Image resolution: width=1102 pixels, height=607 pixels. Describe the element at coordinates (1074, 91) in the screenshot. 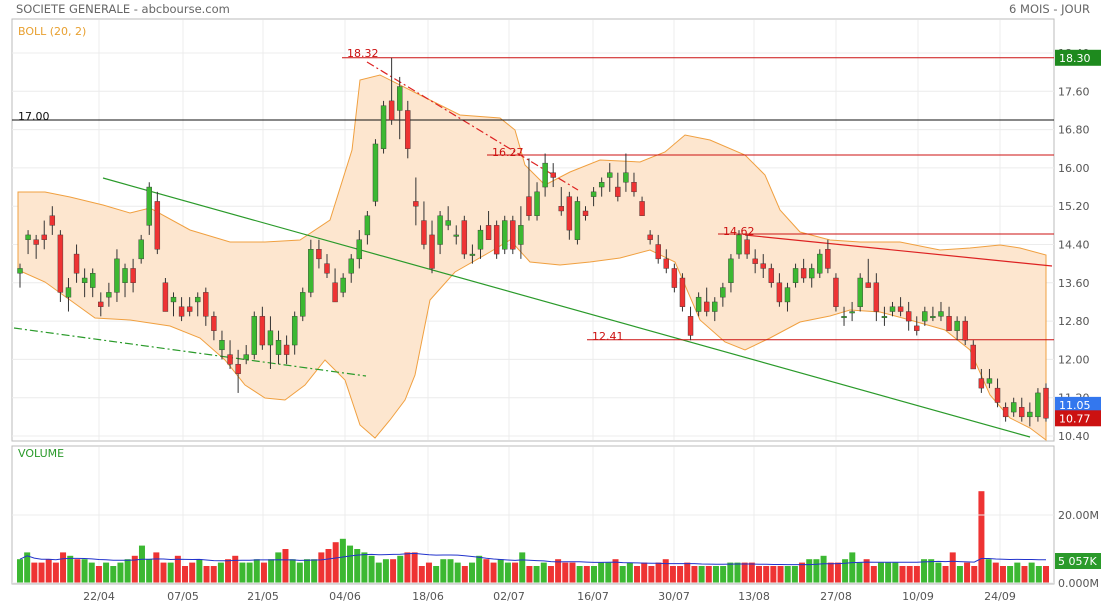

I see `price-tick-label: 17.60` at that location.